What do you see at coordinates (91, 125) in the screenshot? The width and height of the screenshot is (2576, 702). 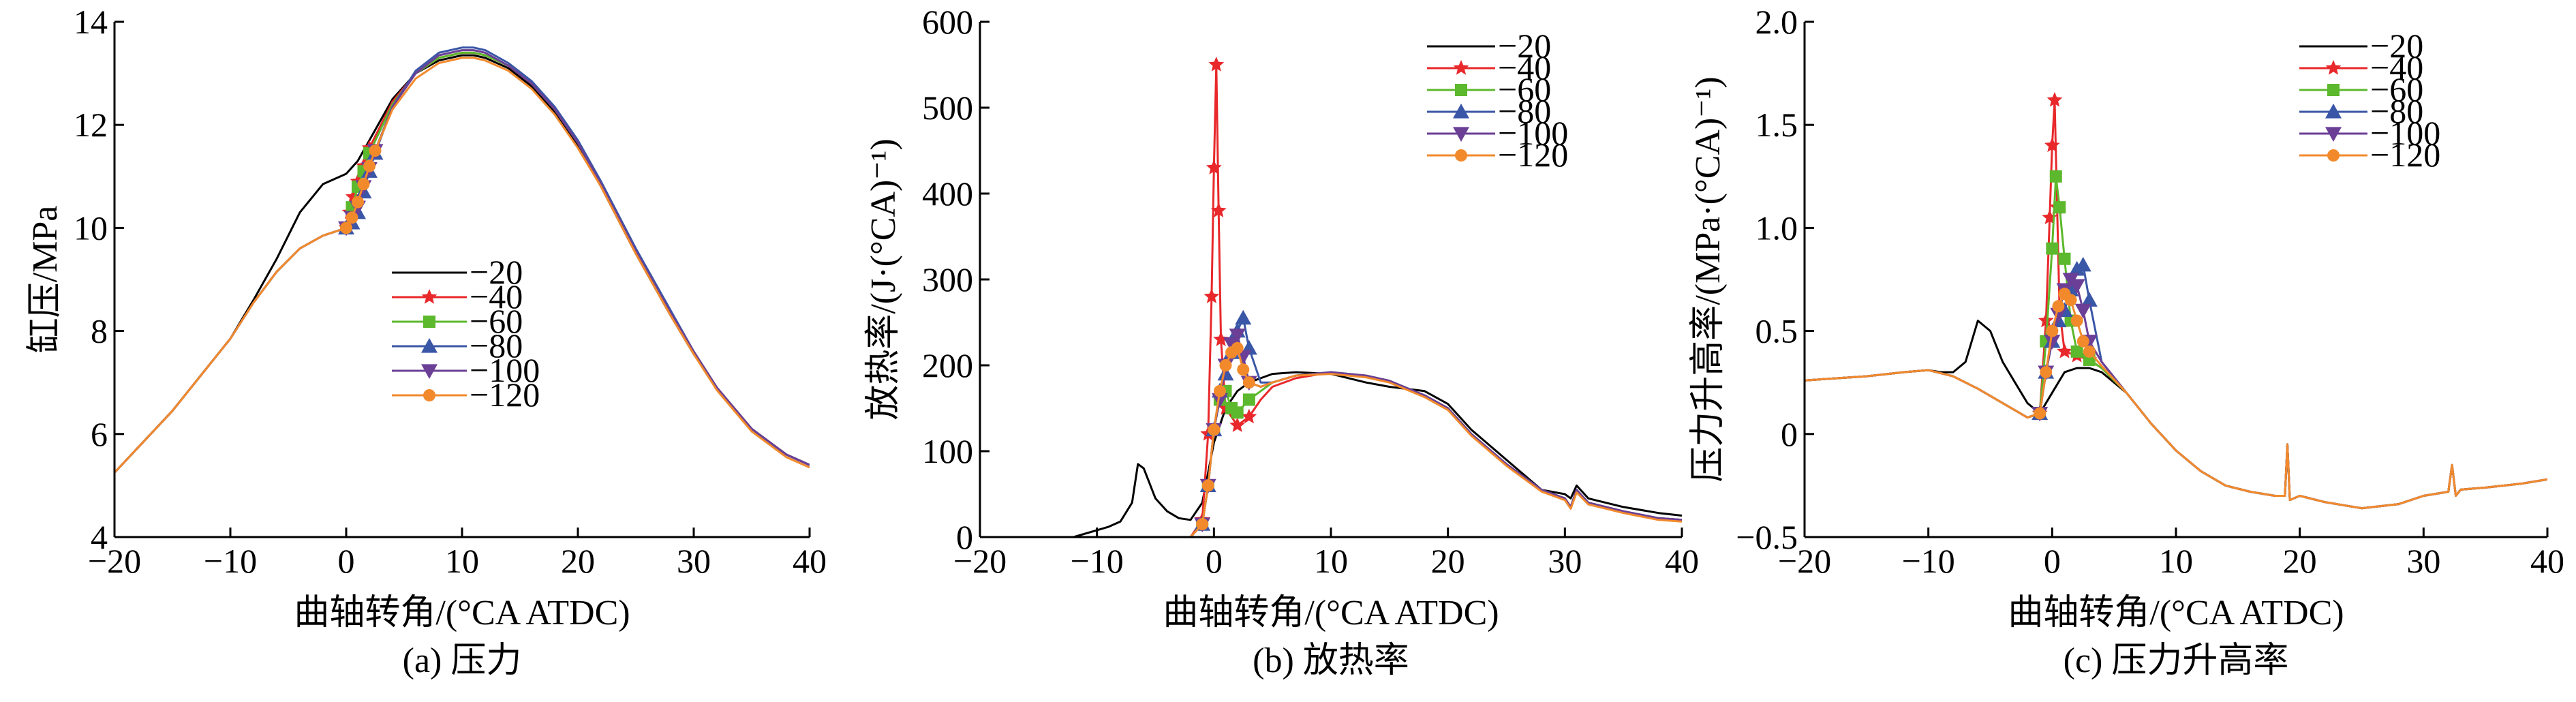 I see `y-tick-label: 12` at bounding box center [91, 125].